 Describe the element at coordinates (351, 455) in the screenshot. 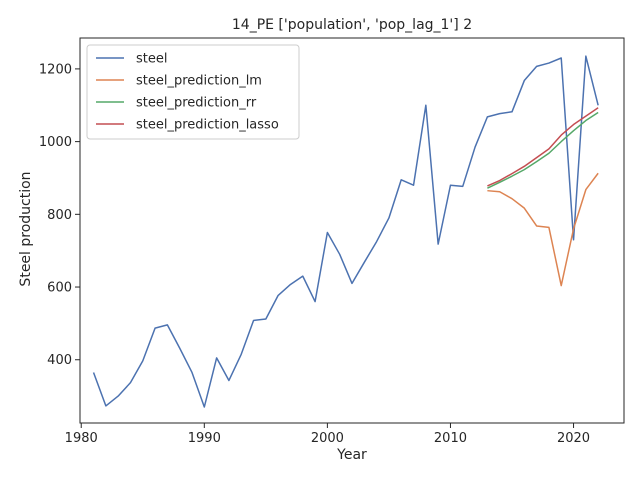

I see `x-axis-label: Year` at that location.